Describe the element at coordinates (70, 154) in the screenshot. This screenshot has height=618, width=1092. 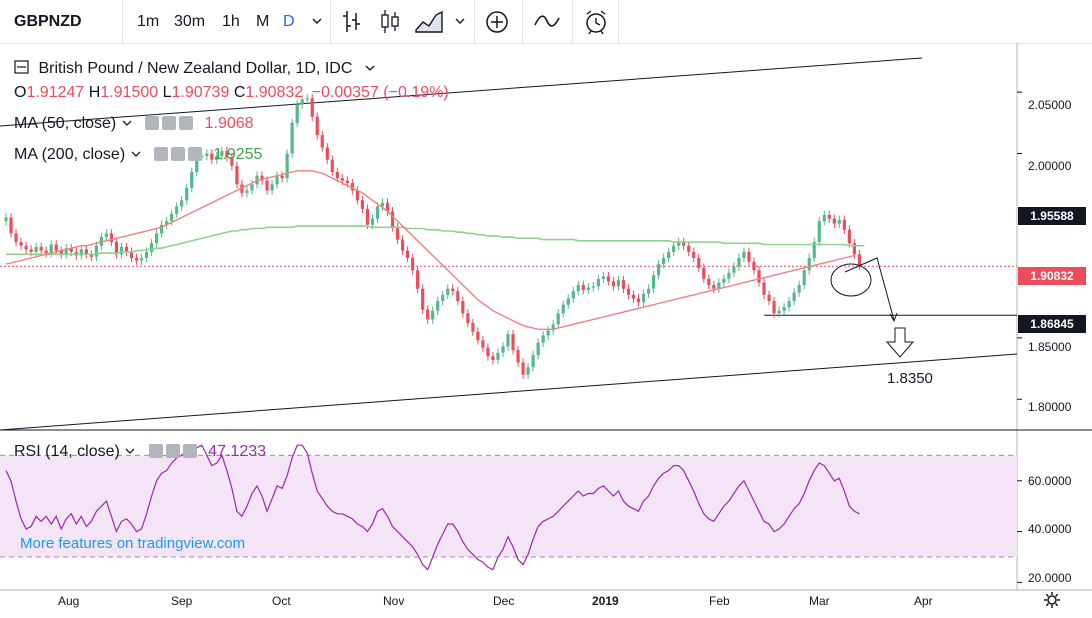
I see `ma200-label: MA (200, close)` at that location.